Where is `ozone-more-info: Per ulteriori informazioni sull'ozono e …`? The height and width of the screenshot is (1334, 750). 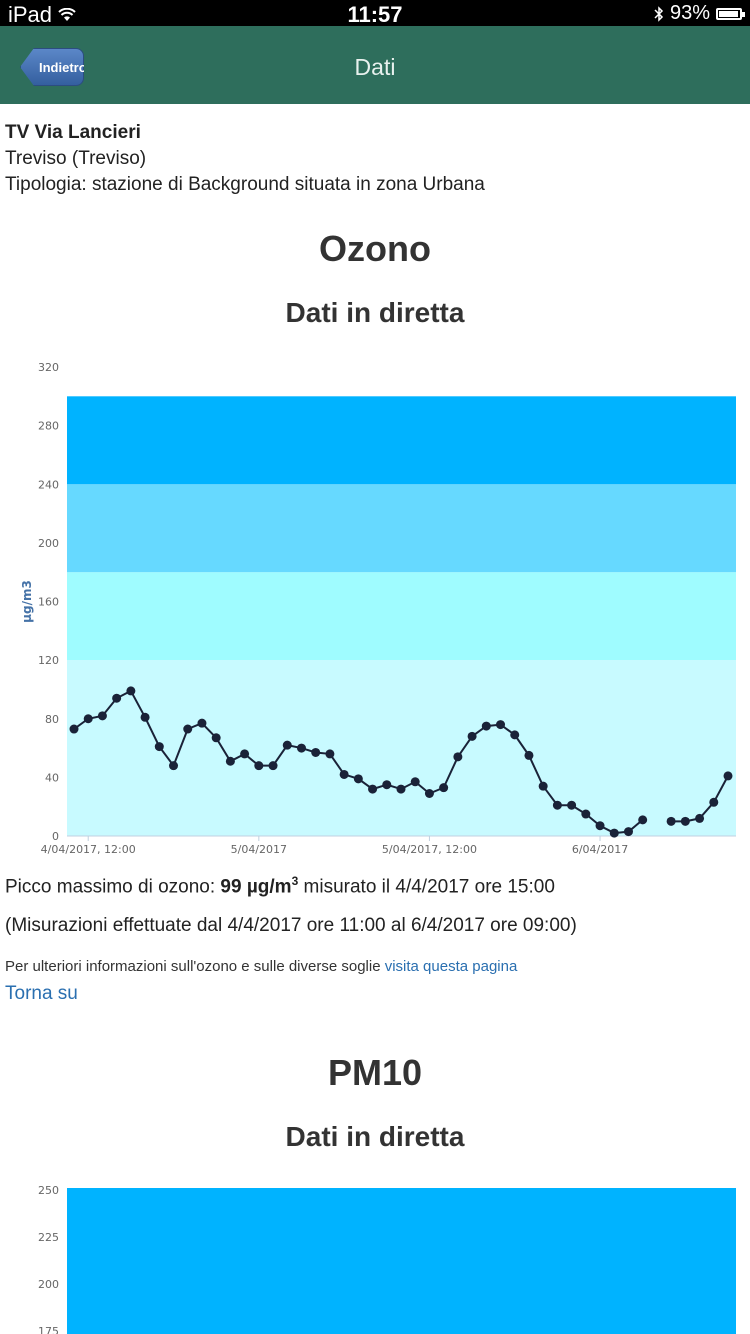
ozone-more-info: Per ulteriori informazioni sull'ozono e … is located at coordinates (261, 966).